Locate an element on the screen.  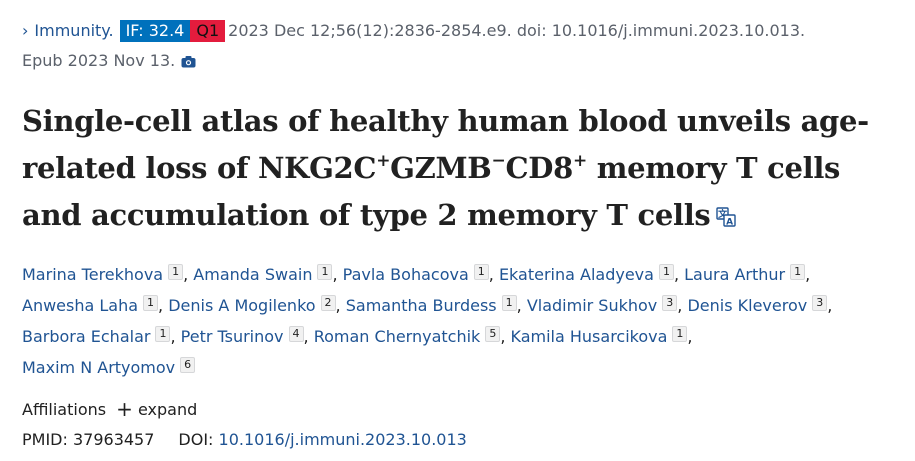
affiliations-row: Affiliations + expand is located at coordinates (109, 409).